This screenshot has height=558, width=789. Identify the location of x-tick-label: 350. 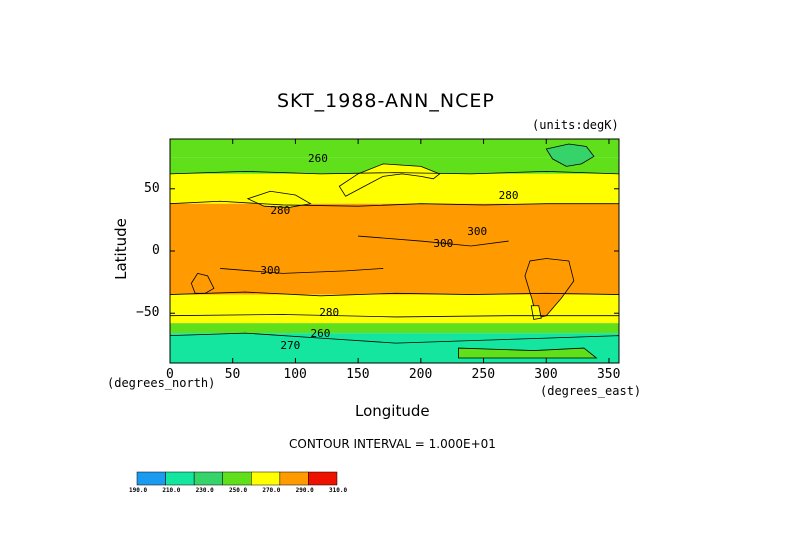
(608, 374).